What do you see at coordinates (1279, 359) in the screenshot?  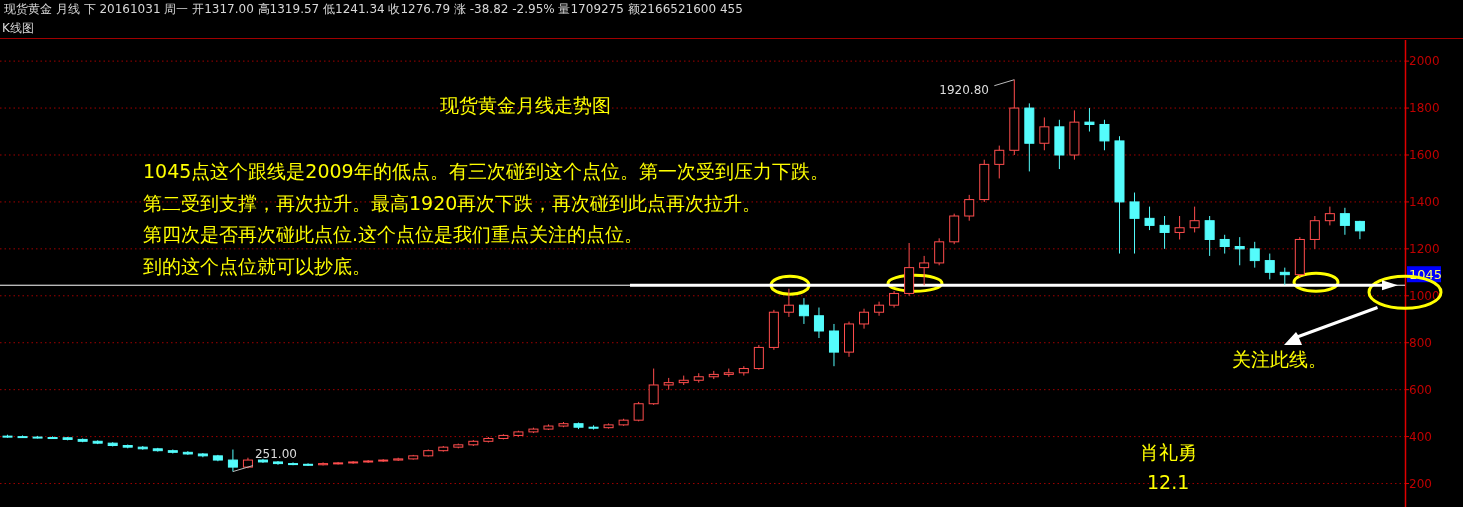 I see `annotation: 关注此线。` at bounding box center [1279, 359].